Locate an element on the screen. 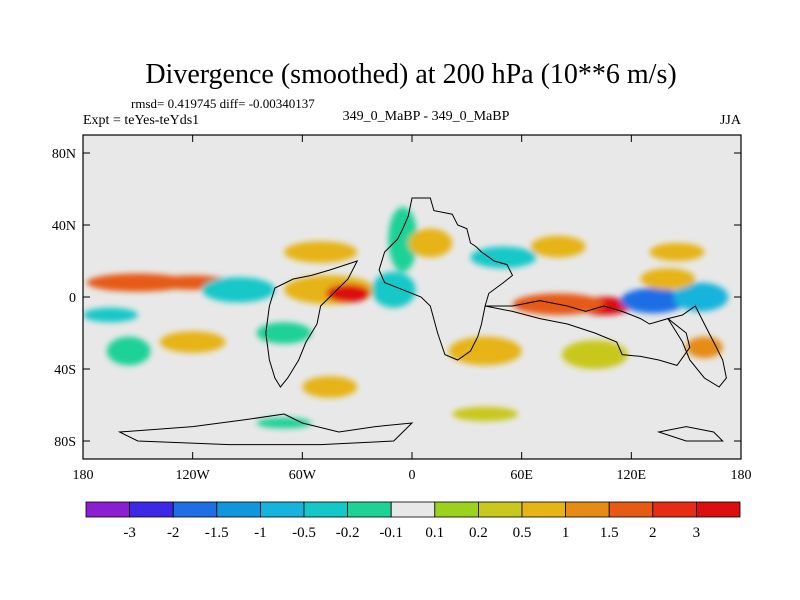 Image resolution: width=800 pixels, height=600 pixels. y-tick-label-3: 40S is located at coordinates (65, 370).